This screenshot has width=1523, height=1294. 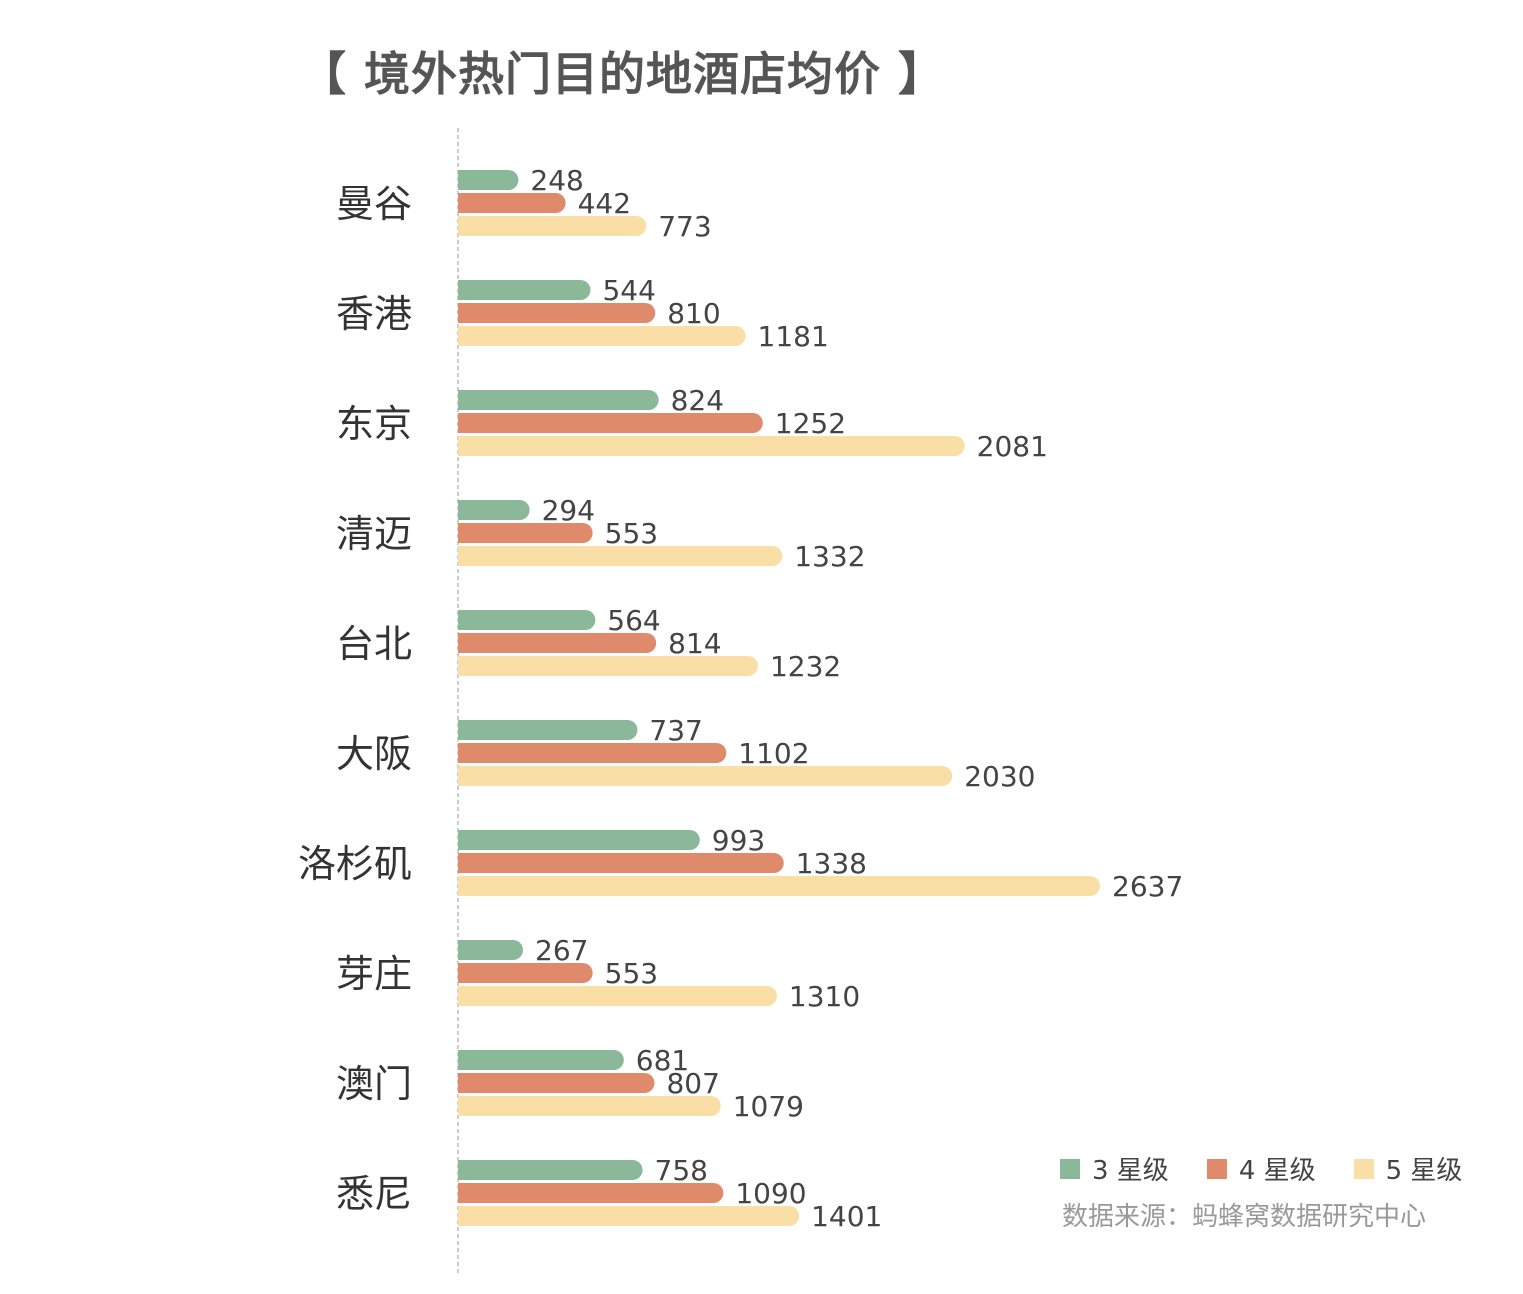 I want to click on data-label-5star: 1332, so click(x=829, y=556).